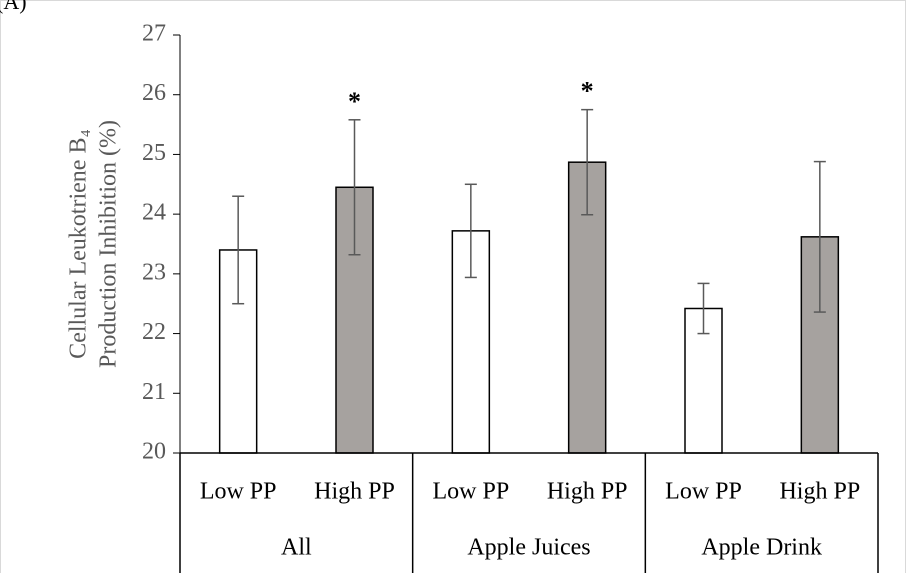 Image resolution: width=907 pixels, height=573 pixels. Describe the element at coordinates (154, 452) in the screenshot. I see `y-tick-label: 20` at that location.